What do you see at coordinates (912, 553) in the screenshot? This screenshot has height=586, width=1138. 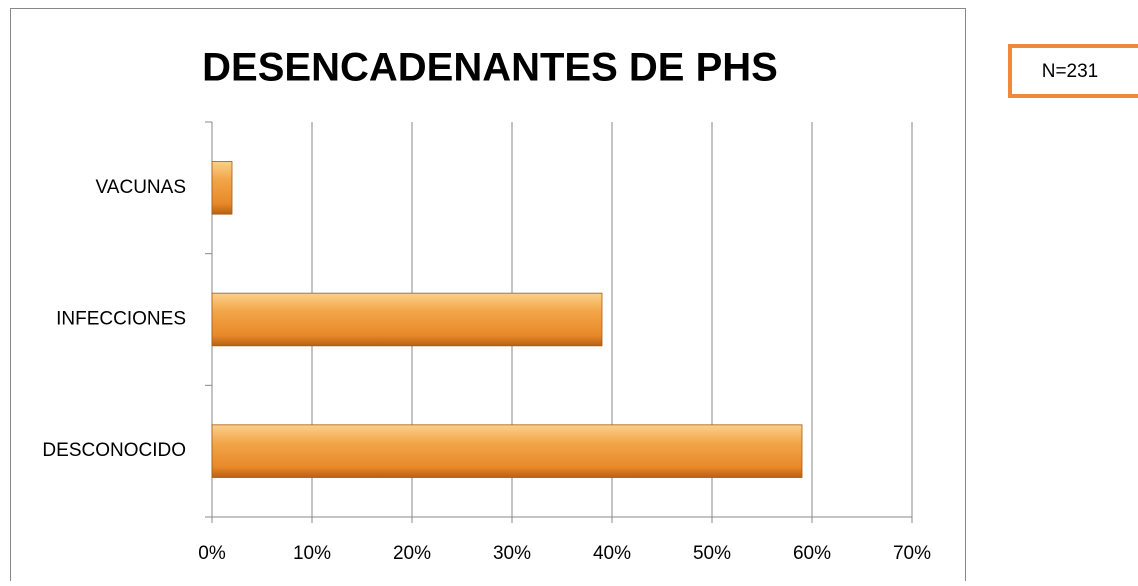 I see `x-tick-label: 70%` at bounding box center [912, 553].